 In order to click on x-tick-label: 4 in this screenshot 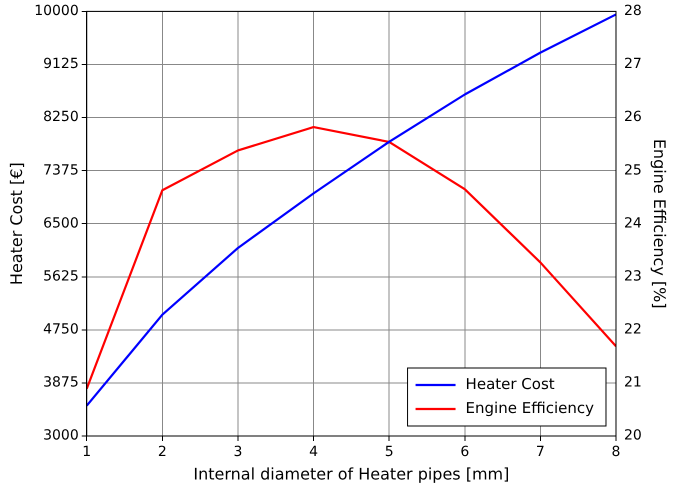, I will do `click(313, 452)`.